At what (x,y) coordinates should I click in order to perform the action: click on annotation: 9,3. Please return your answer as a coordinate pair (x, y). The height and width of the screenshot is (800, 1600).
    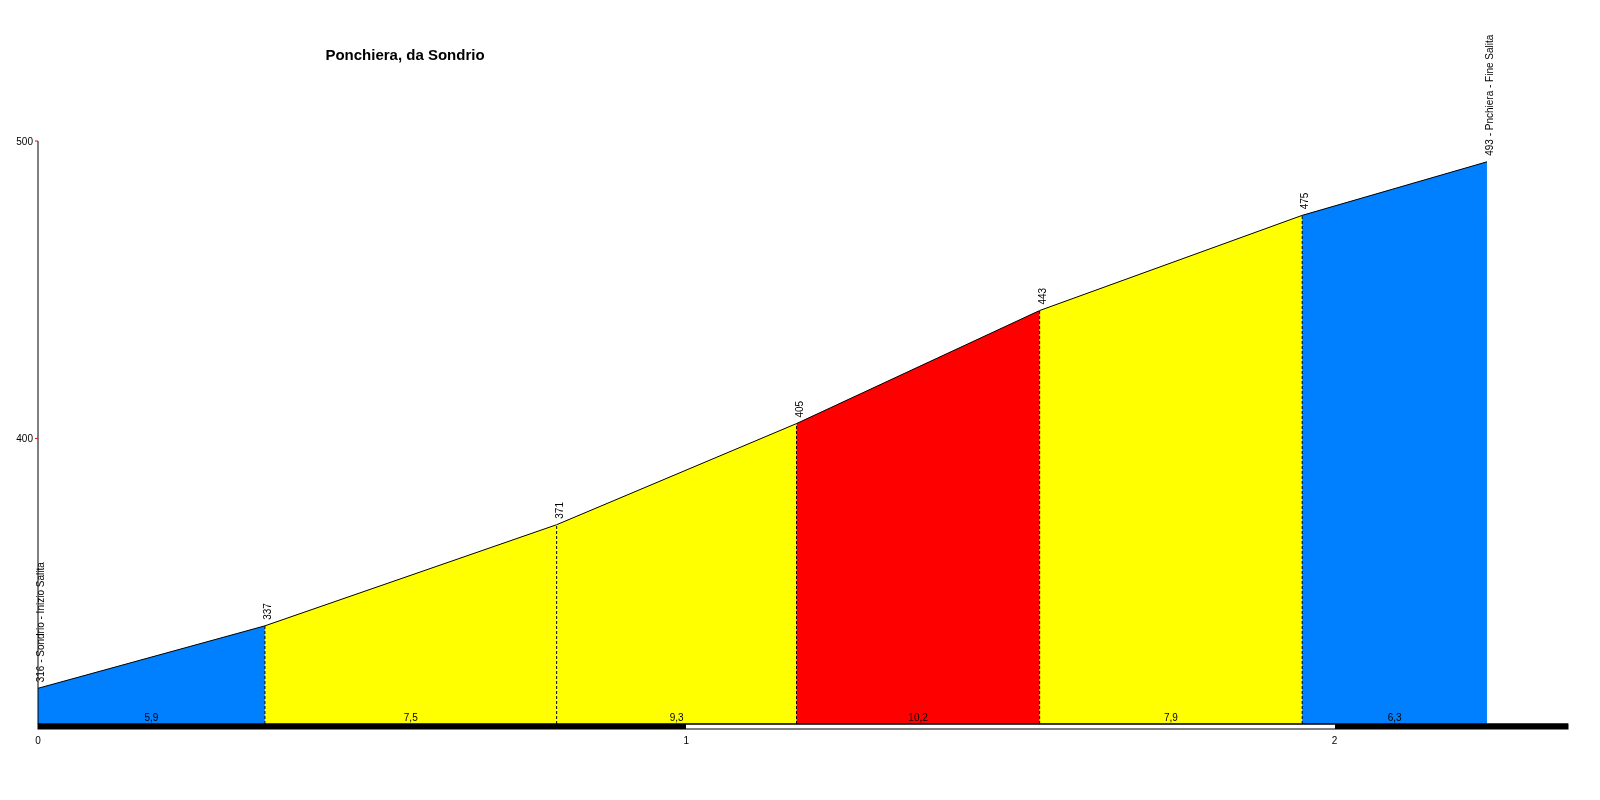
    Looking at the image, I should click on (676, 717).